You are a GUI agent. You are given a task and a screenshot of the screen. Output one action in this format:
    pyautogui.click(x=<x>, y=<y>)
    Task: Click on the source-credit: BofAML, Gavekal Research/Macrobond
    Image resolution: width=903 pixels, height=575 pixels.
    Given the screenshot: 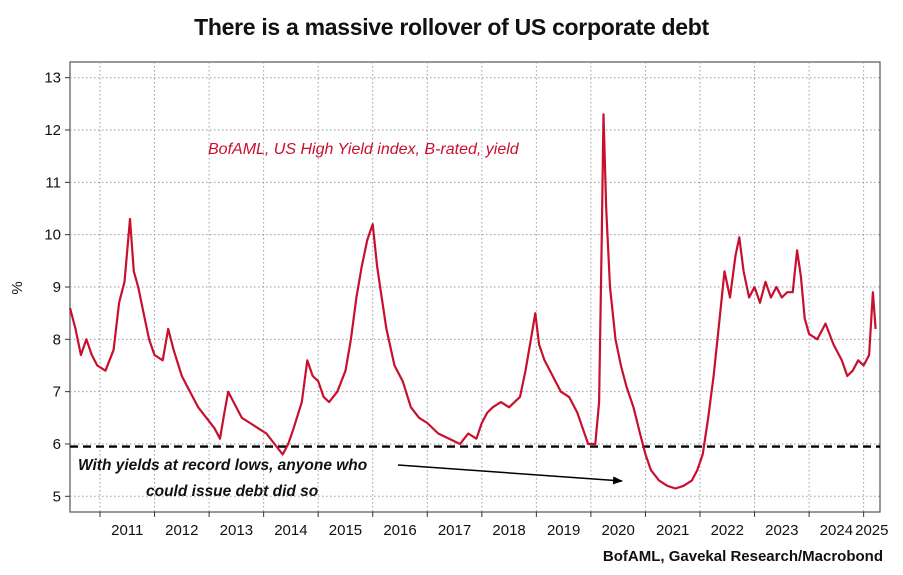 What is the action you would take?
    pyautogui.click(x=742, y=556)
    